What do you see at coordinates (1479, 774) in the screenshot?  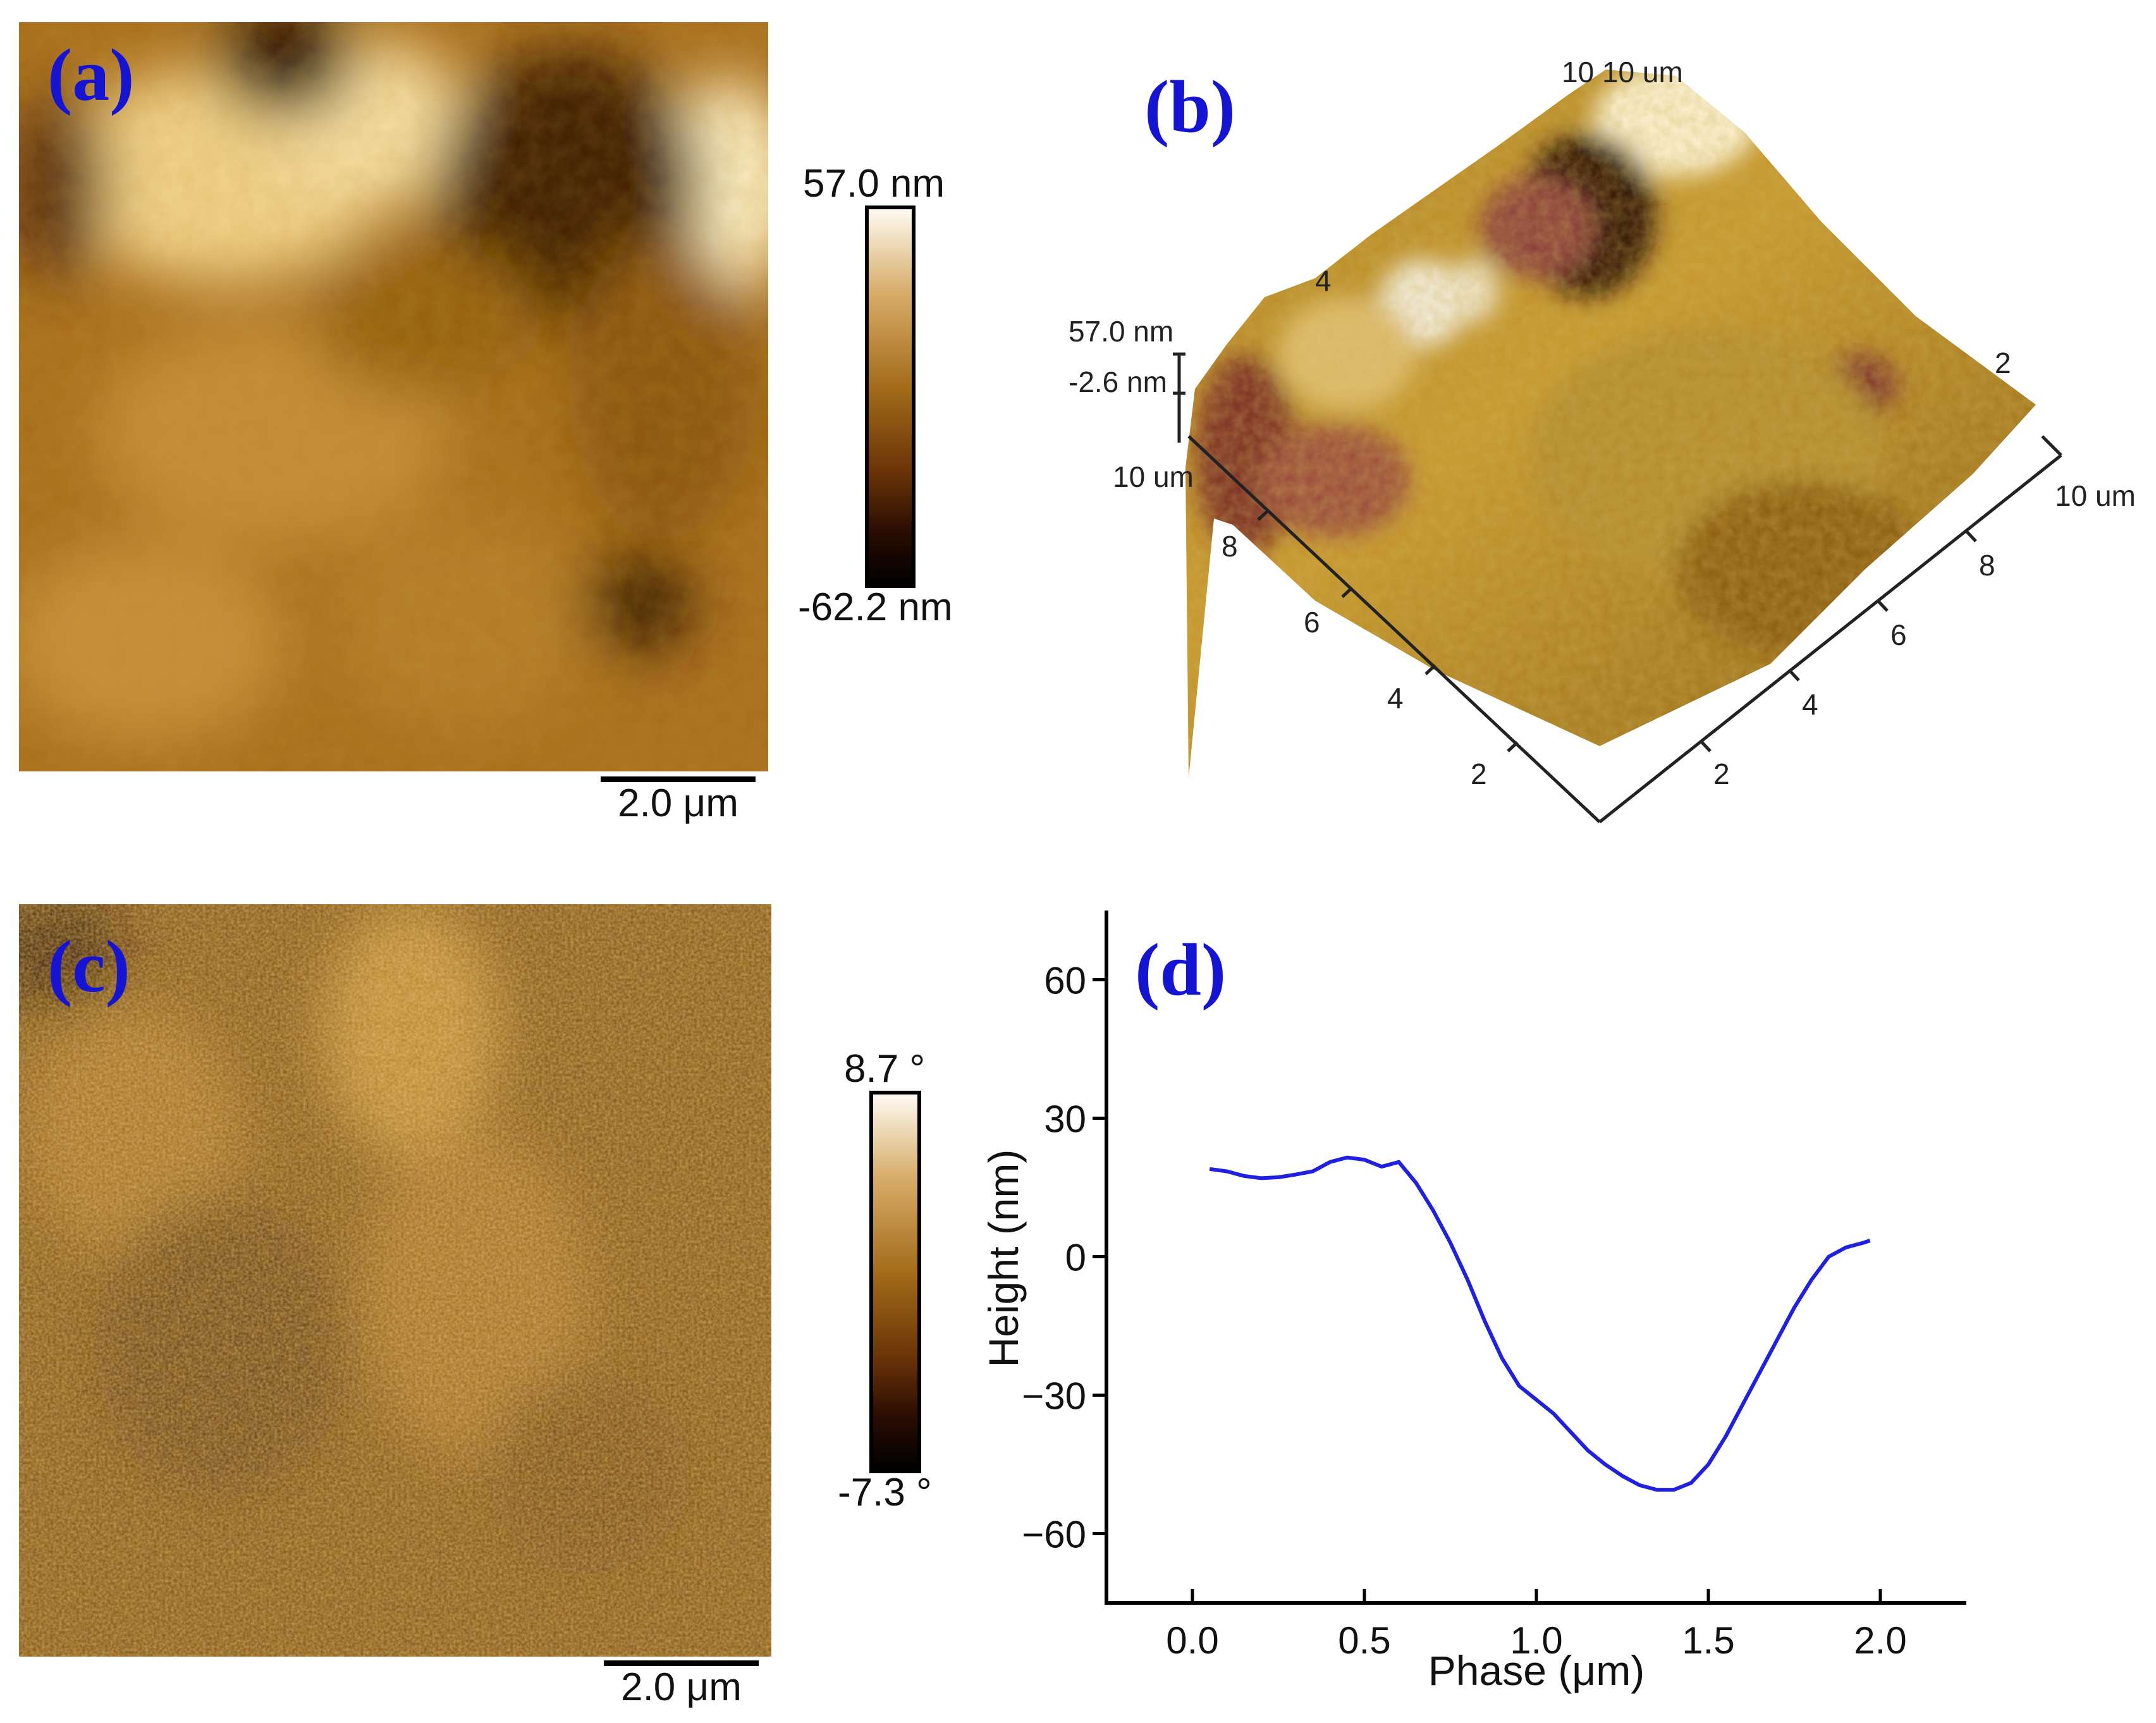 I see `left-tick: 2` at bounding box center [1479, 774].